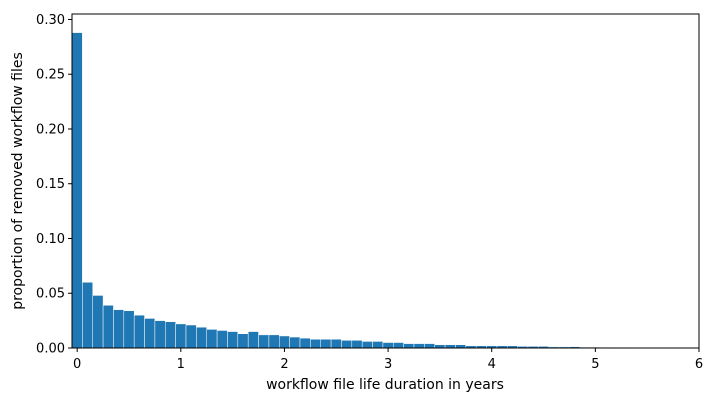 This screenshot has height=402, width=713. What do you see at coordinates (50, 129) in the screenshot?
I see `y-tick-label: 0.20` at bounding box center [50, 129].